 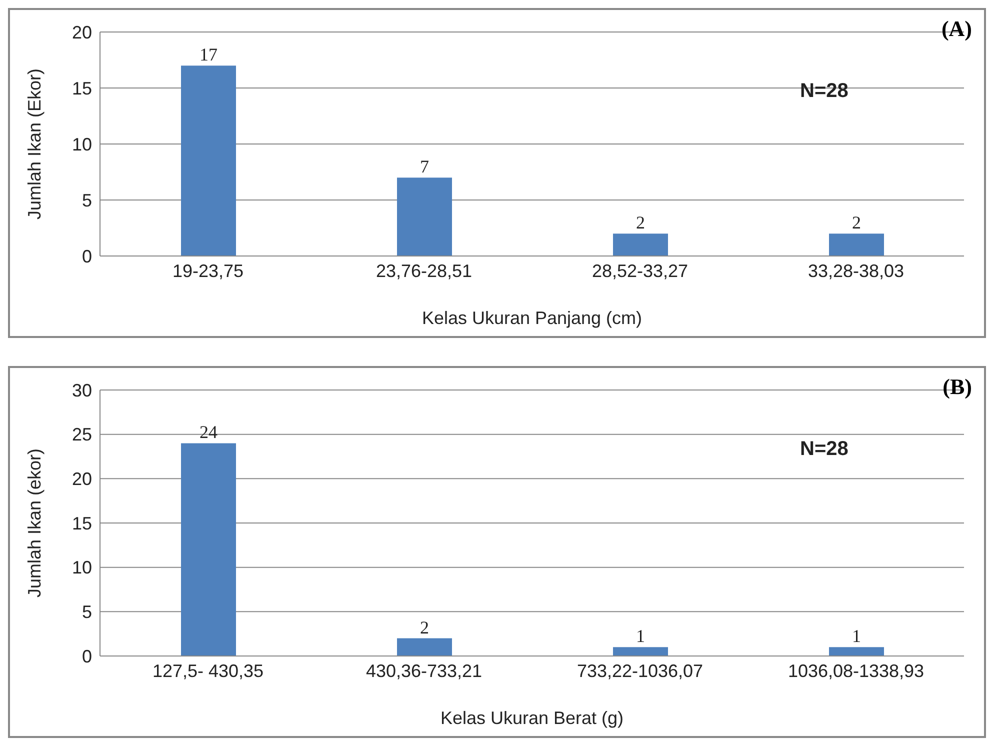 I want to click on x-tick-label: 33,28-38,03, so click(x=856, y=270).